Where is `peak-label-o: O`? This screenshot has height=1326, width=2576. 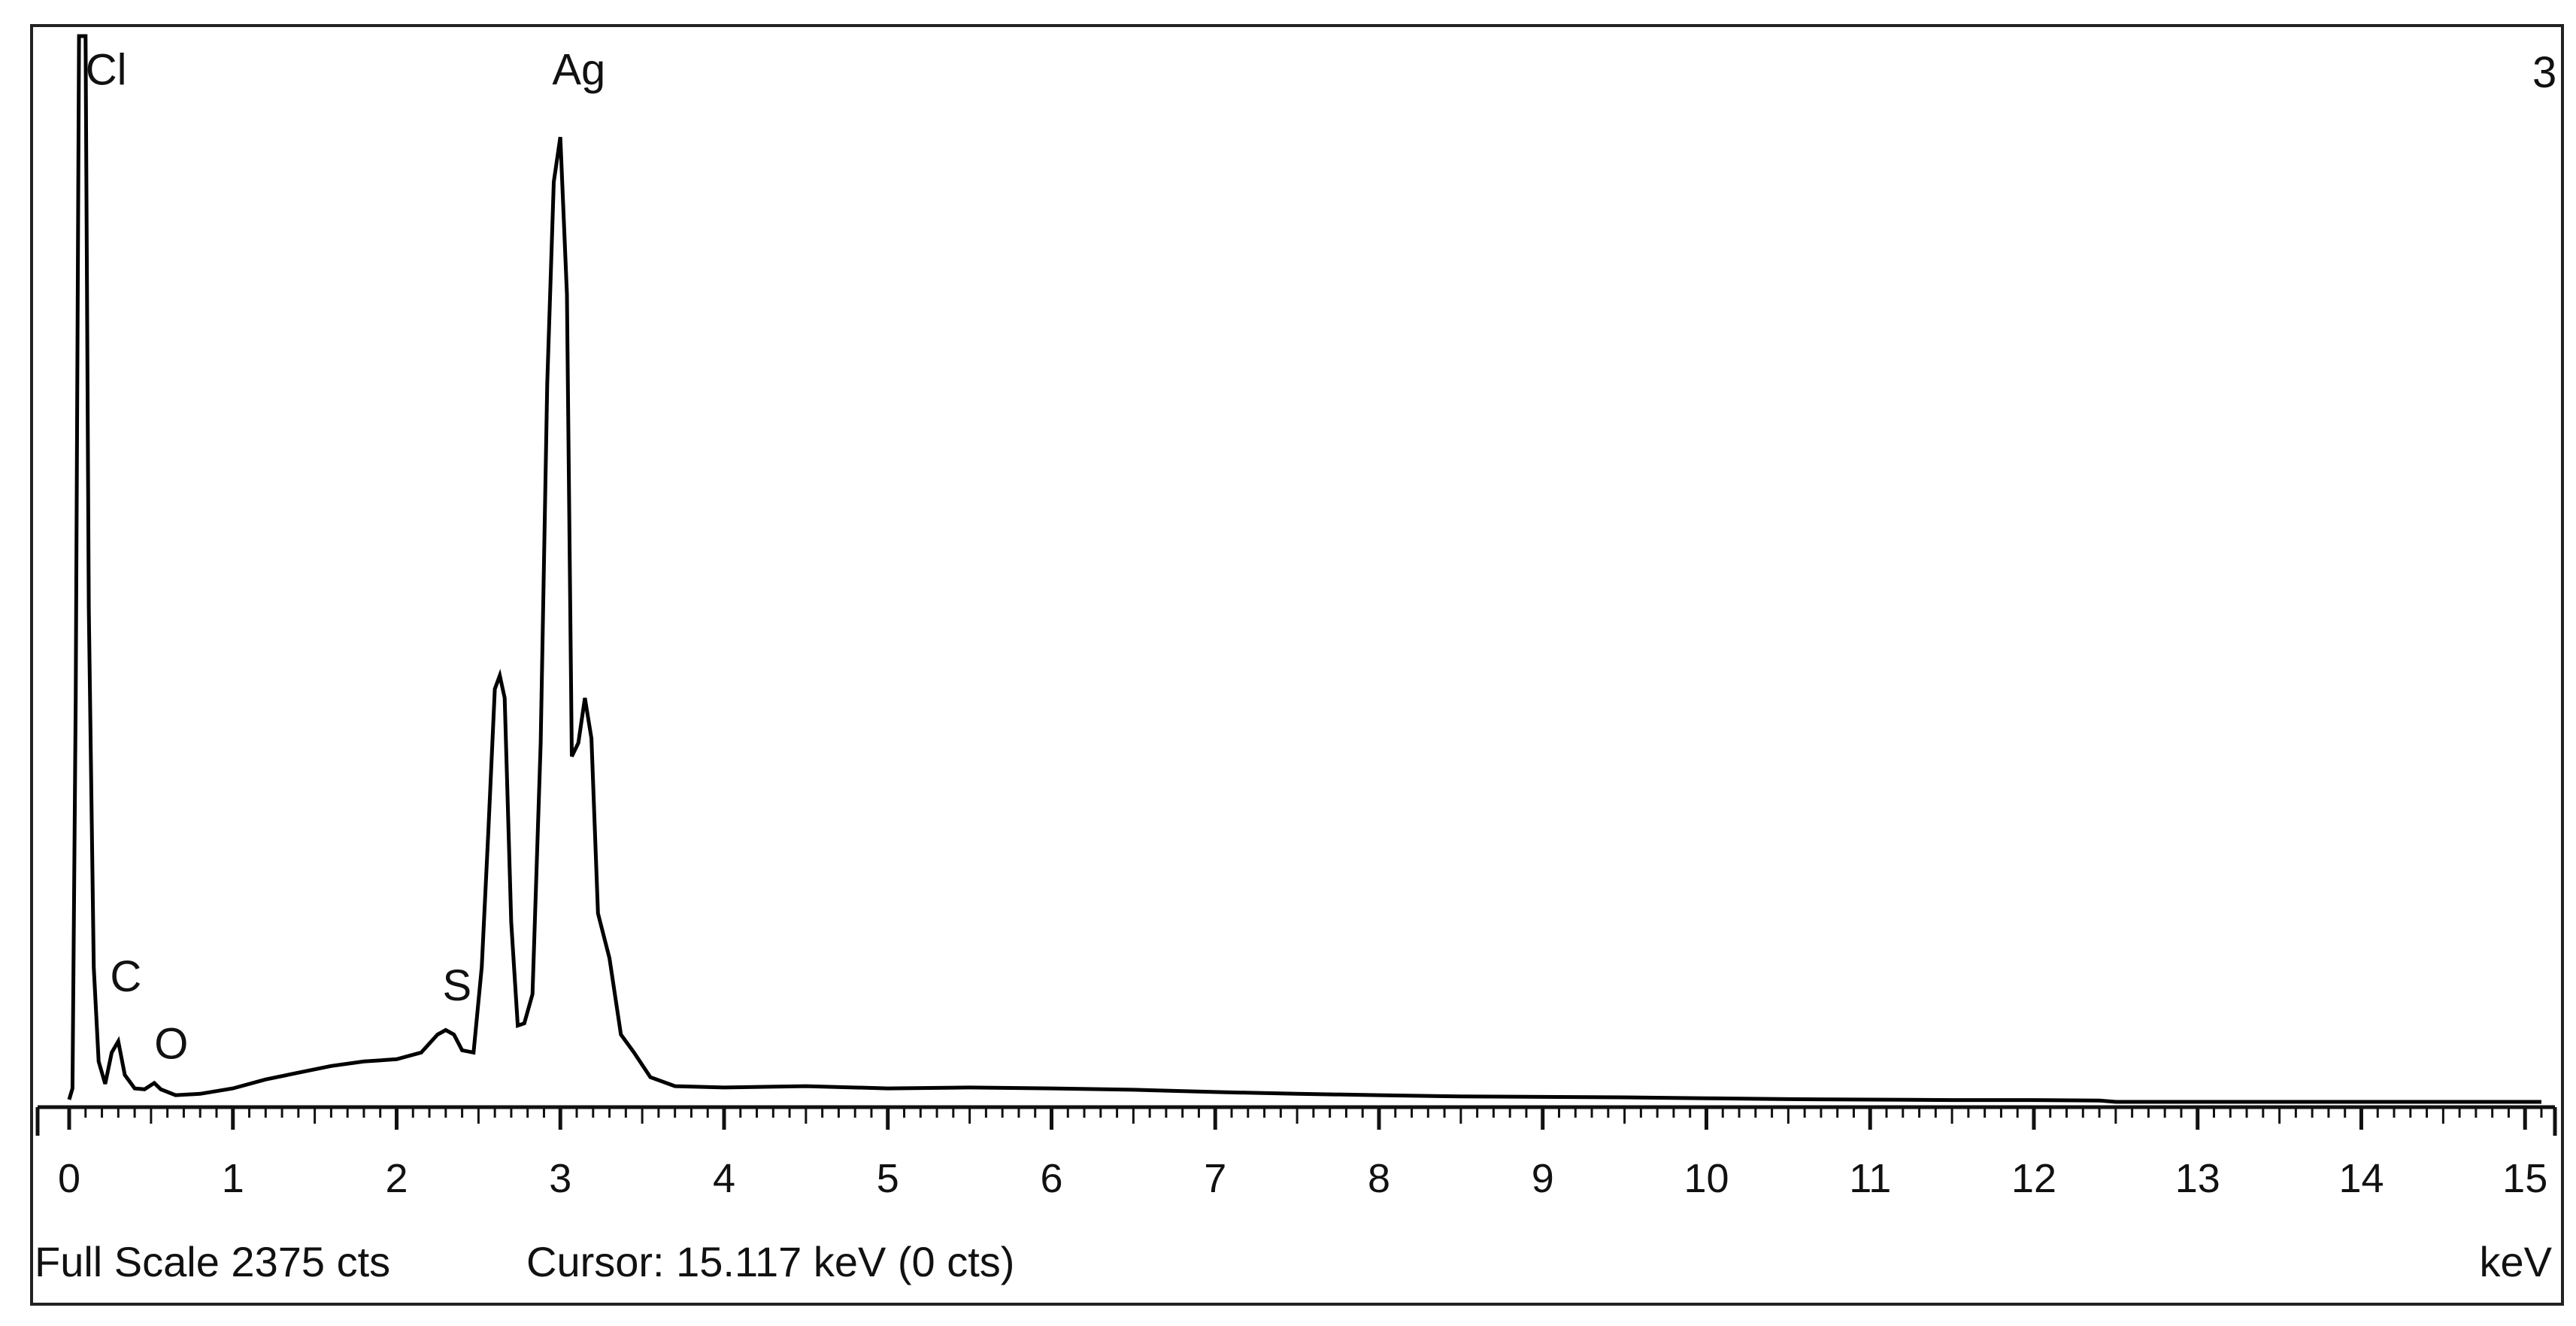
peak-label-o: O is located at coordinates (171, 1043).